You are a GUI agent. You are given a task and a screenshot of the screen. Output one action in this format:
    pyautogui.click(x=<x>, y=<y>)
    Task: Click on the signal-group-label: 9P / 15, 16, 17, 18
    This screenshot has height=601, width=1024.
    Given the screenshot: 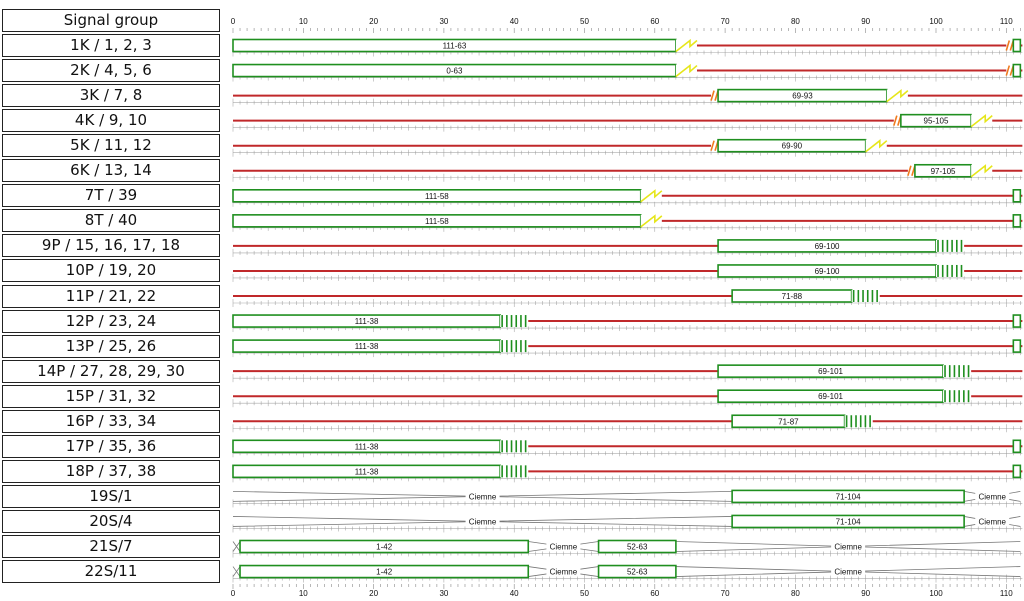 What is the action you would take?
    pyautogui.click(x=111, y=246)
    